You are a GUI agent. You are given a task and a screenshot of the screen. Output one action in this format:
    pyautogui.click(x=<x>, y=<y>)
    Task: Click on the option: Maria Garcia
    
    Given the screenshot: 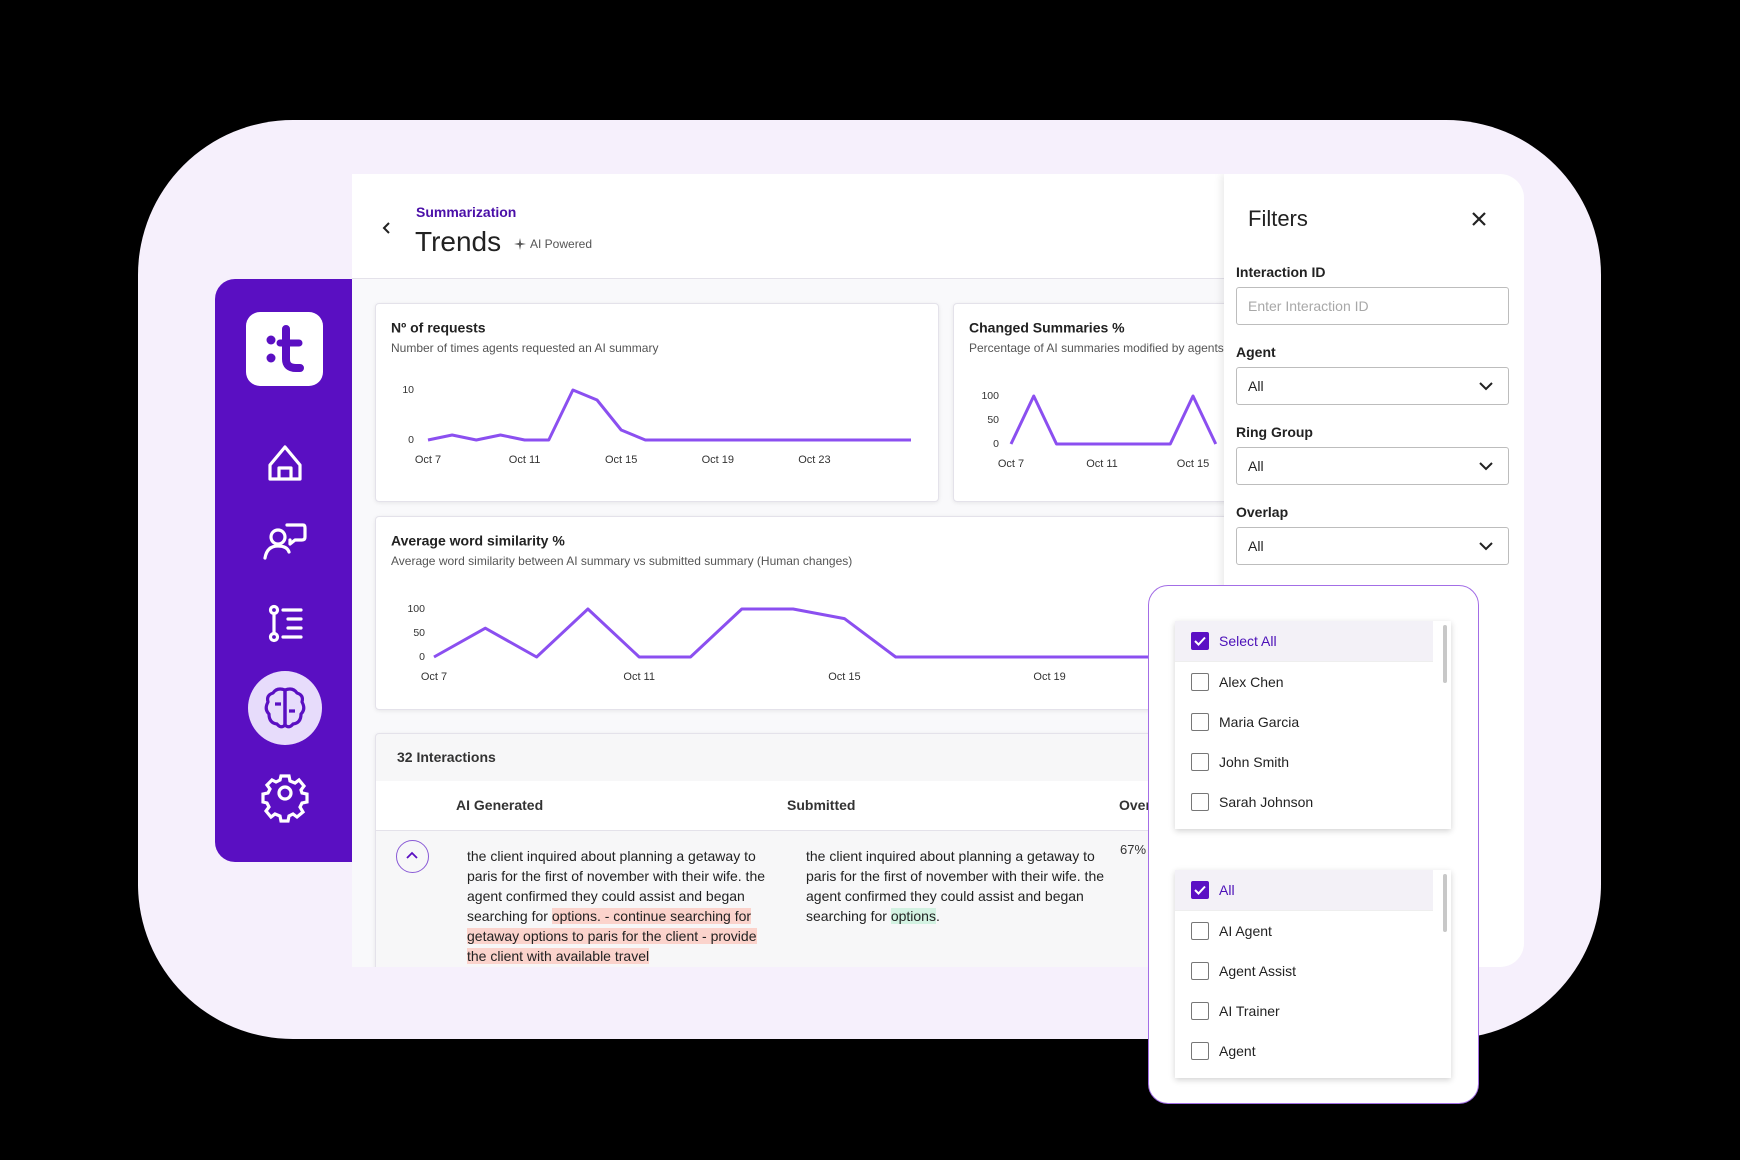 What is the action you would take?
    pyautogui.click(x=1313, y=722)
    